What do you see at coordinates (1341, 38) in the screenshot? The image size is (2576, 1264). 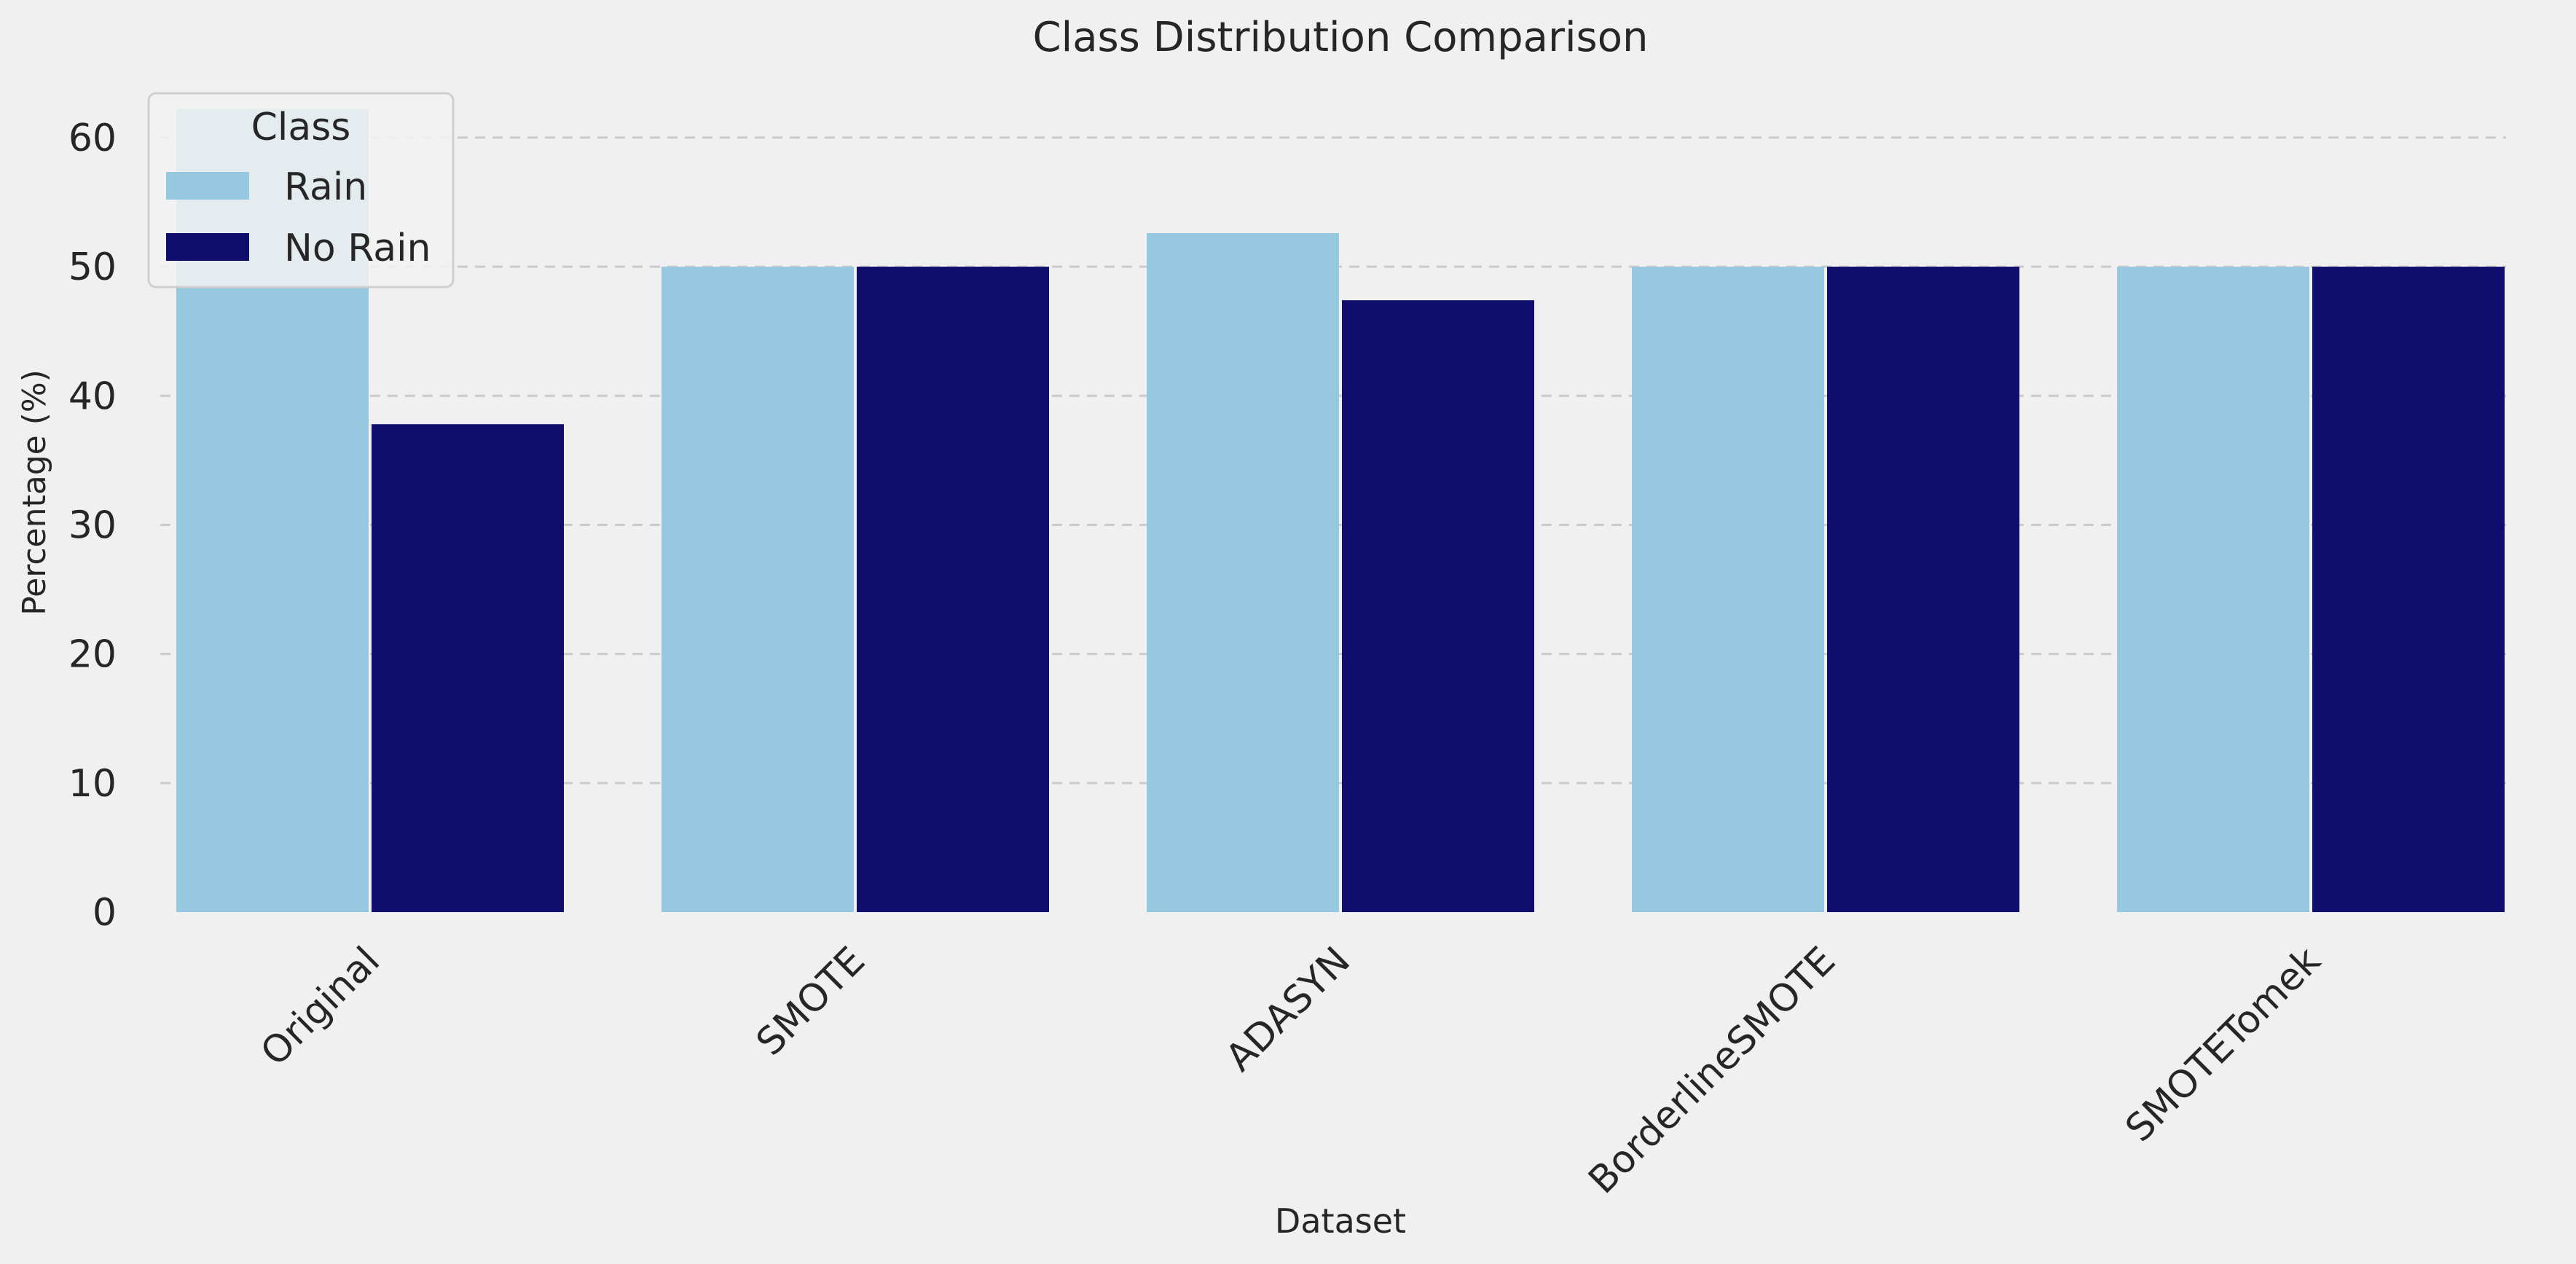 I see `chart-title: Class Distribution Comparison` at bounding box center [1341, 38].